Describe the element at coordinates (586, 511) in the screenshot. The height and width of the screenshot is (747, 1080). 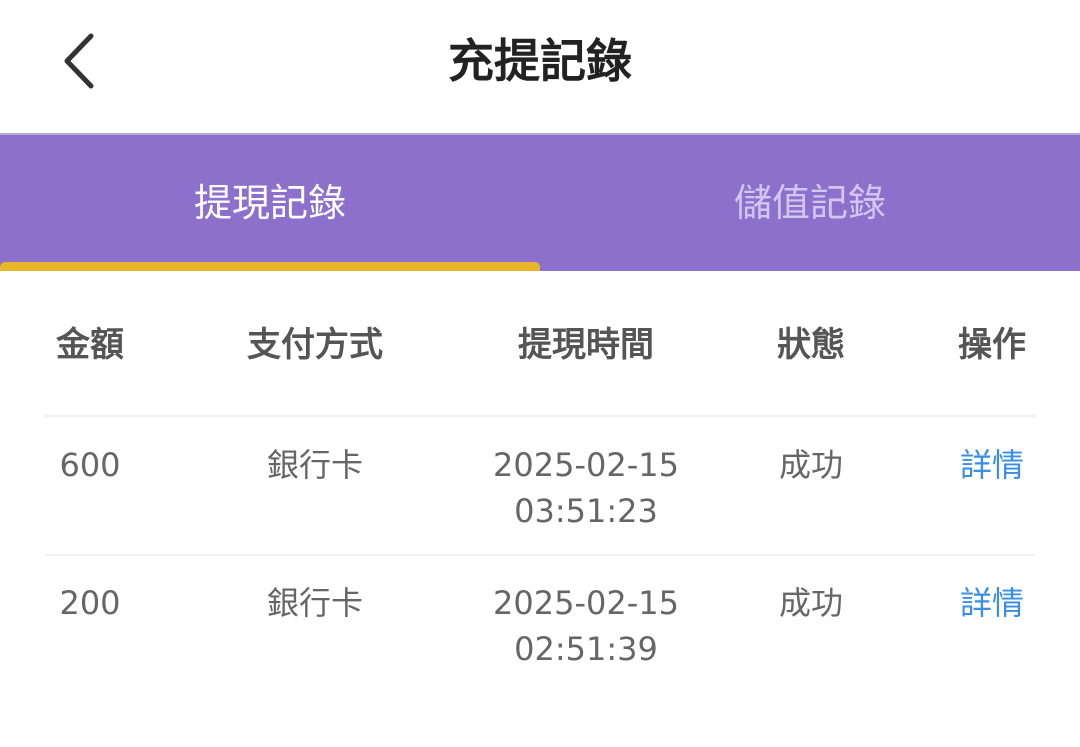
I see `withdrawal-time: 03:51:23` at that location.